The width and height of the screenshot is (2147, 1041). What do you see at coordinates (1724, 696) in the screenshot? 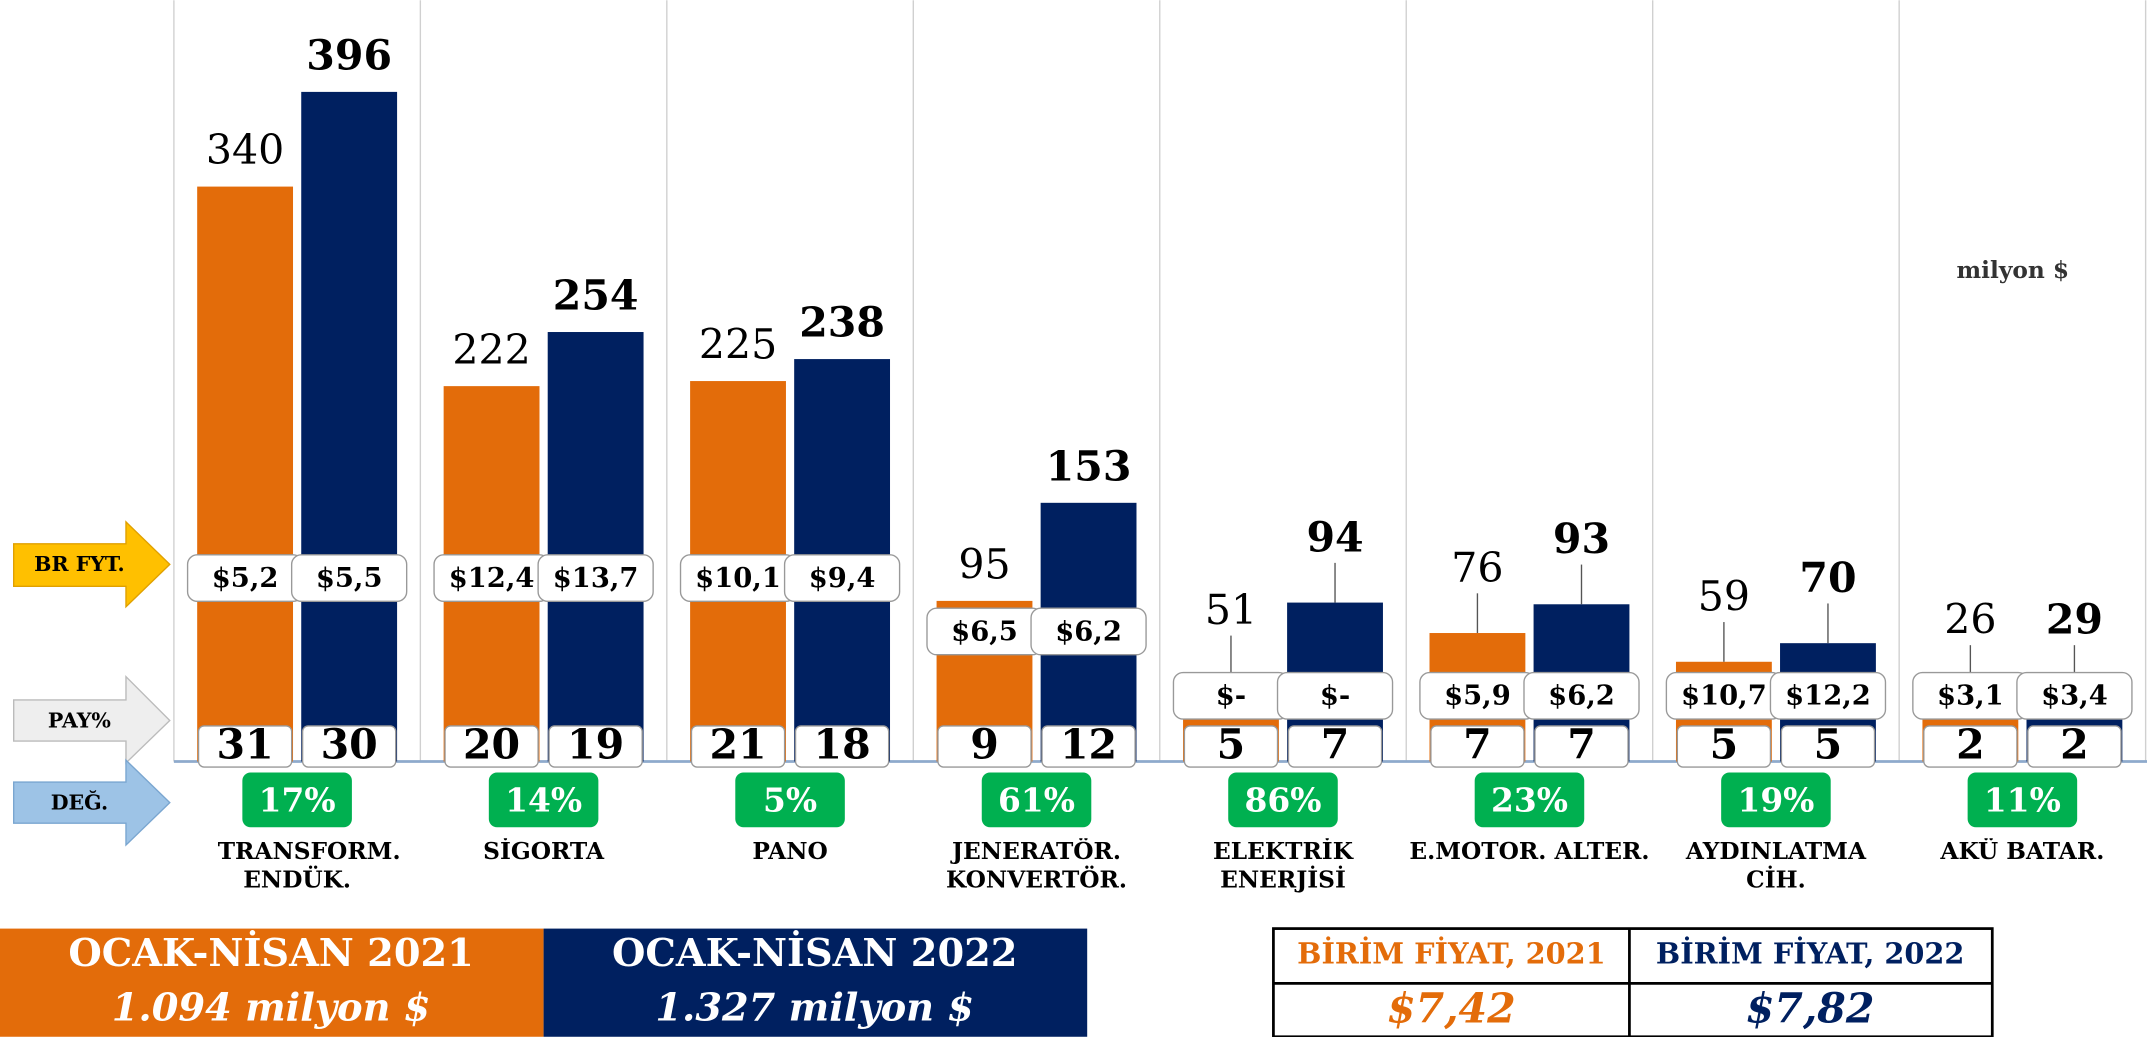
I see `unit-price: $10,7` at bounding box center [1724, 696].